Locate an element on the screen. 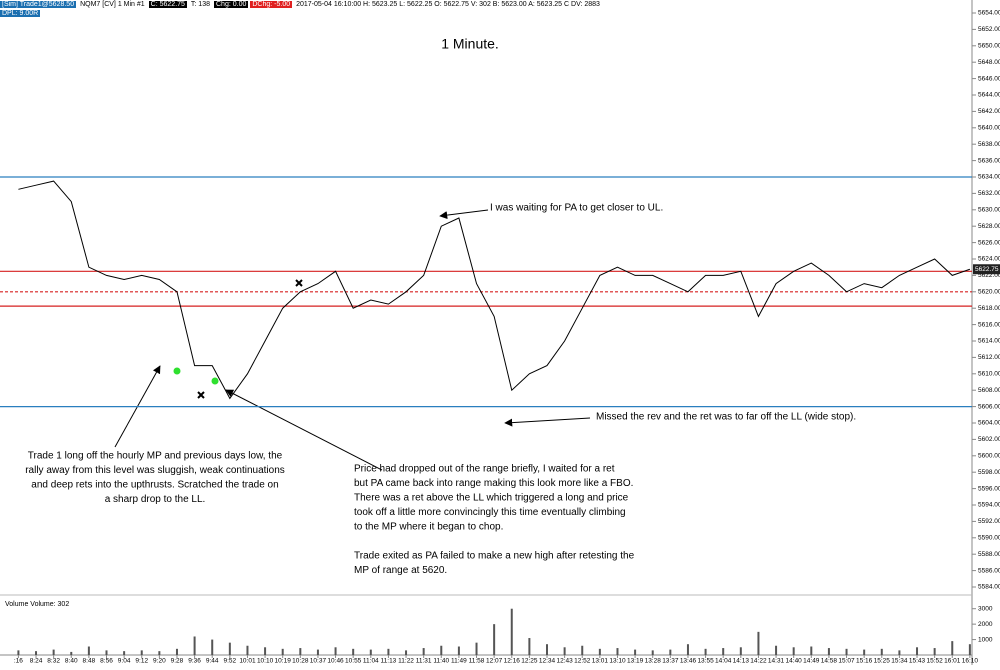 This screenshot has width=1000, height=670. x-tick-label: 9:28 is located at coordinates (177, 661).